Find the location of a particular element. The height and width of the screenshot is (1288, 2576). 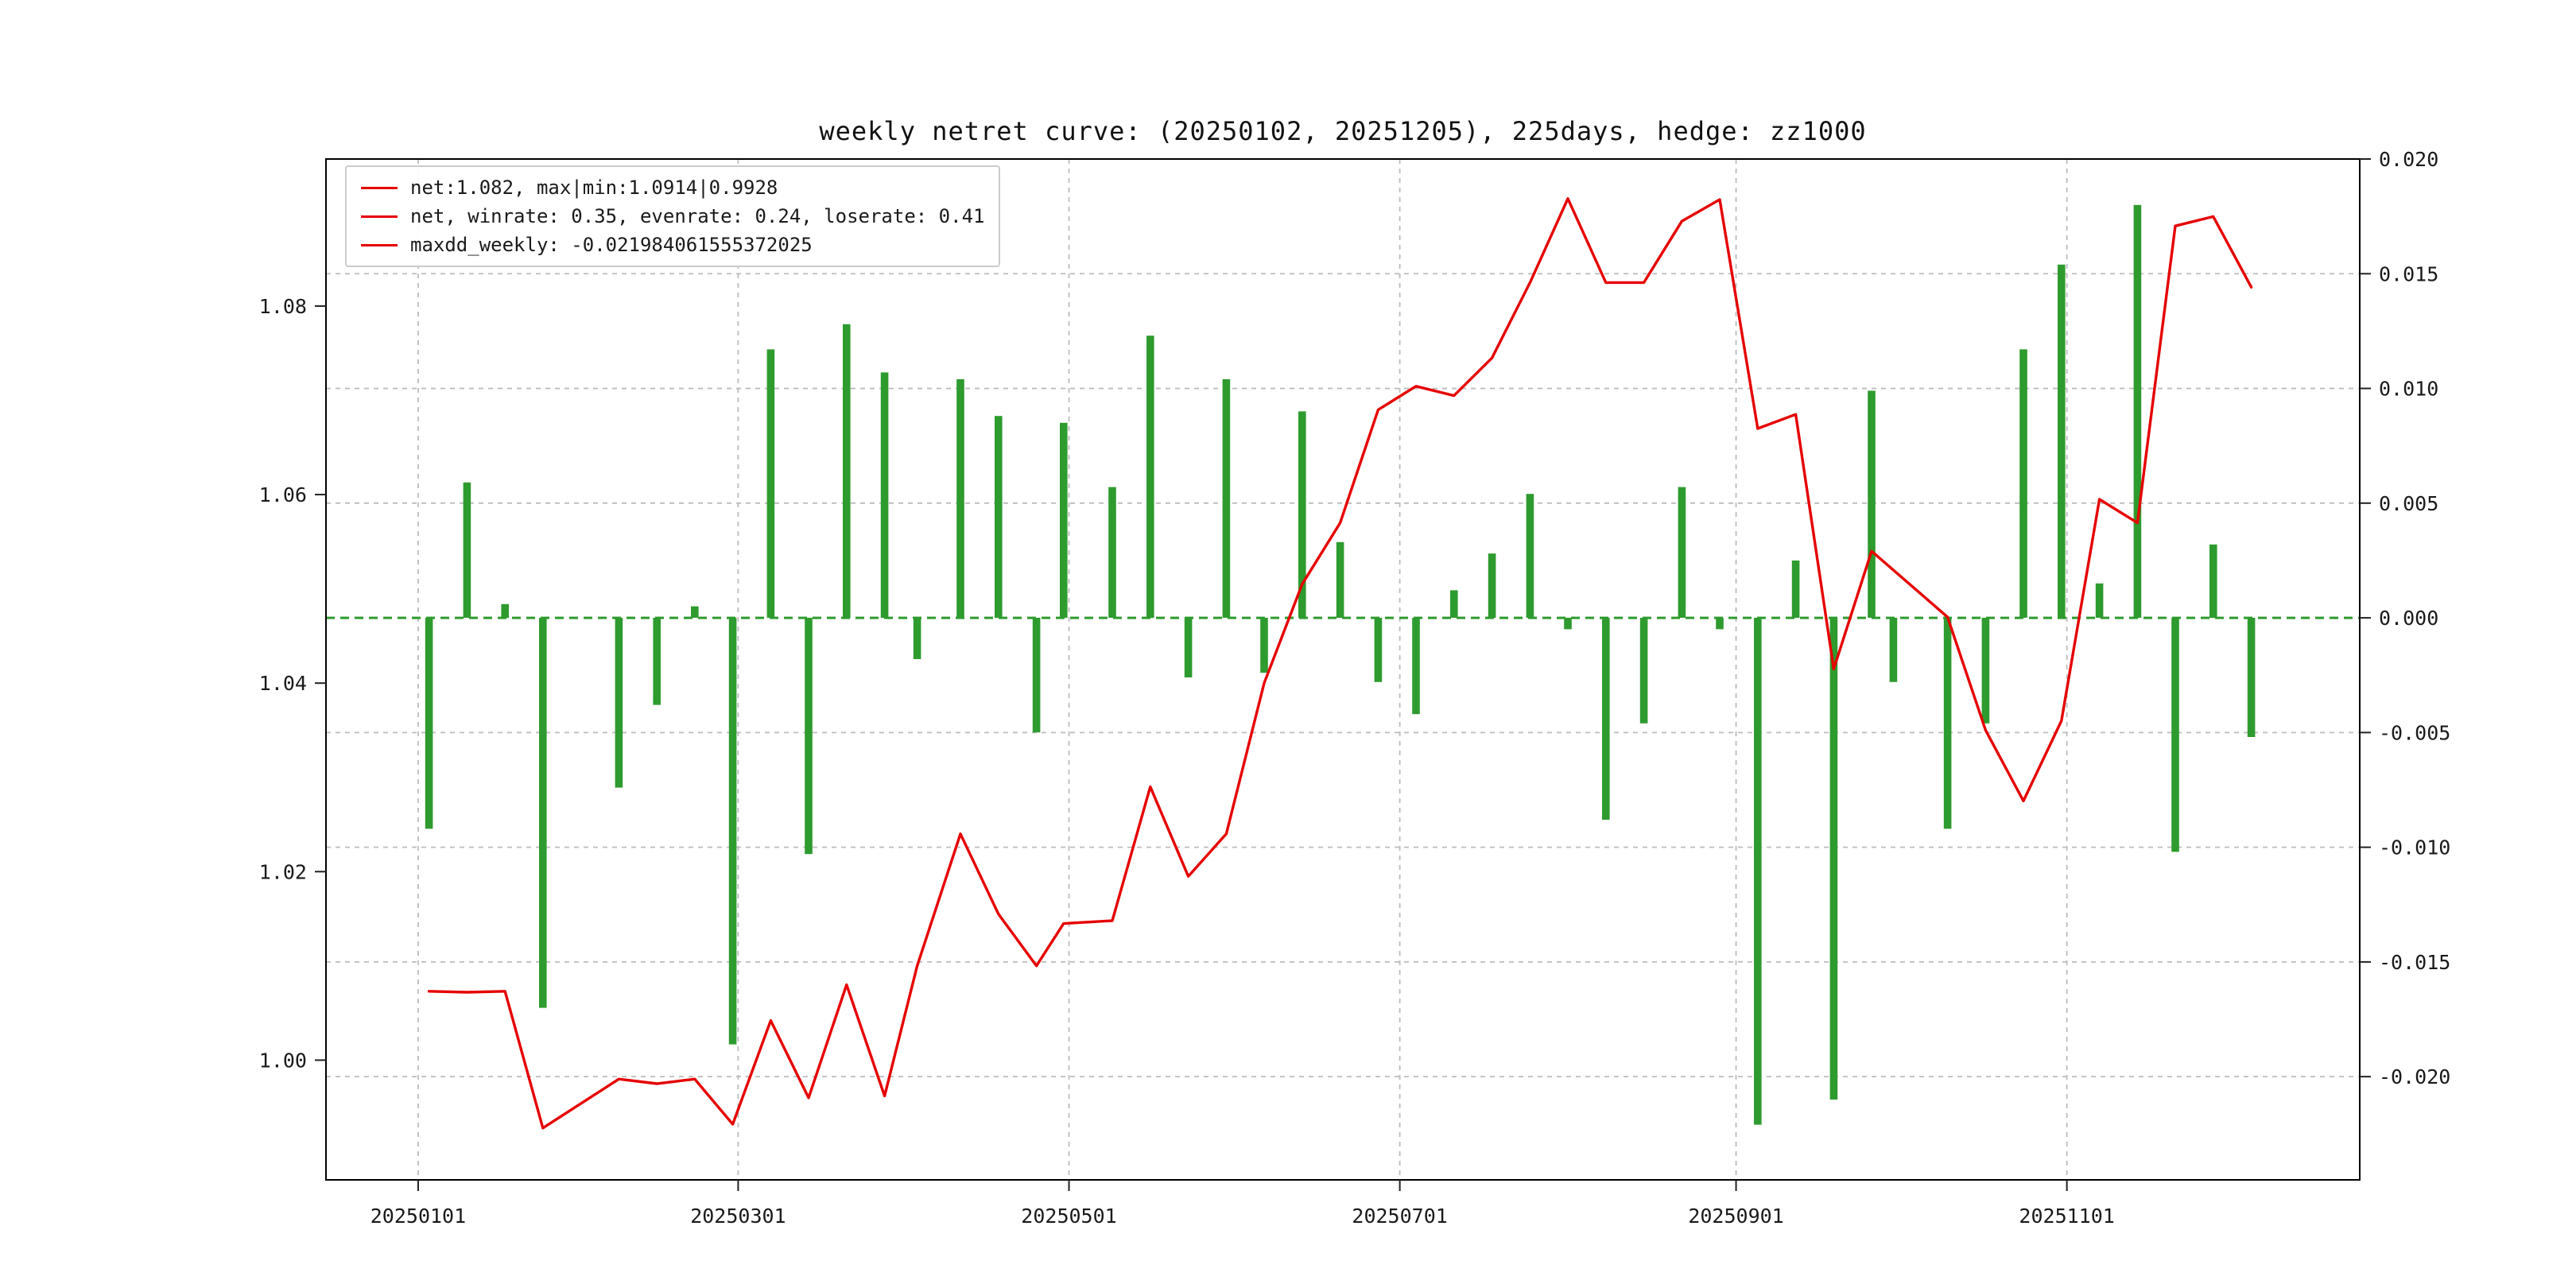

x-tick-label: 20250501 is located at coordinates (1068, 1216).